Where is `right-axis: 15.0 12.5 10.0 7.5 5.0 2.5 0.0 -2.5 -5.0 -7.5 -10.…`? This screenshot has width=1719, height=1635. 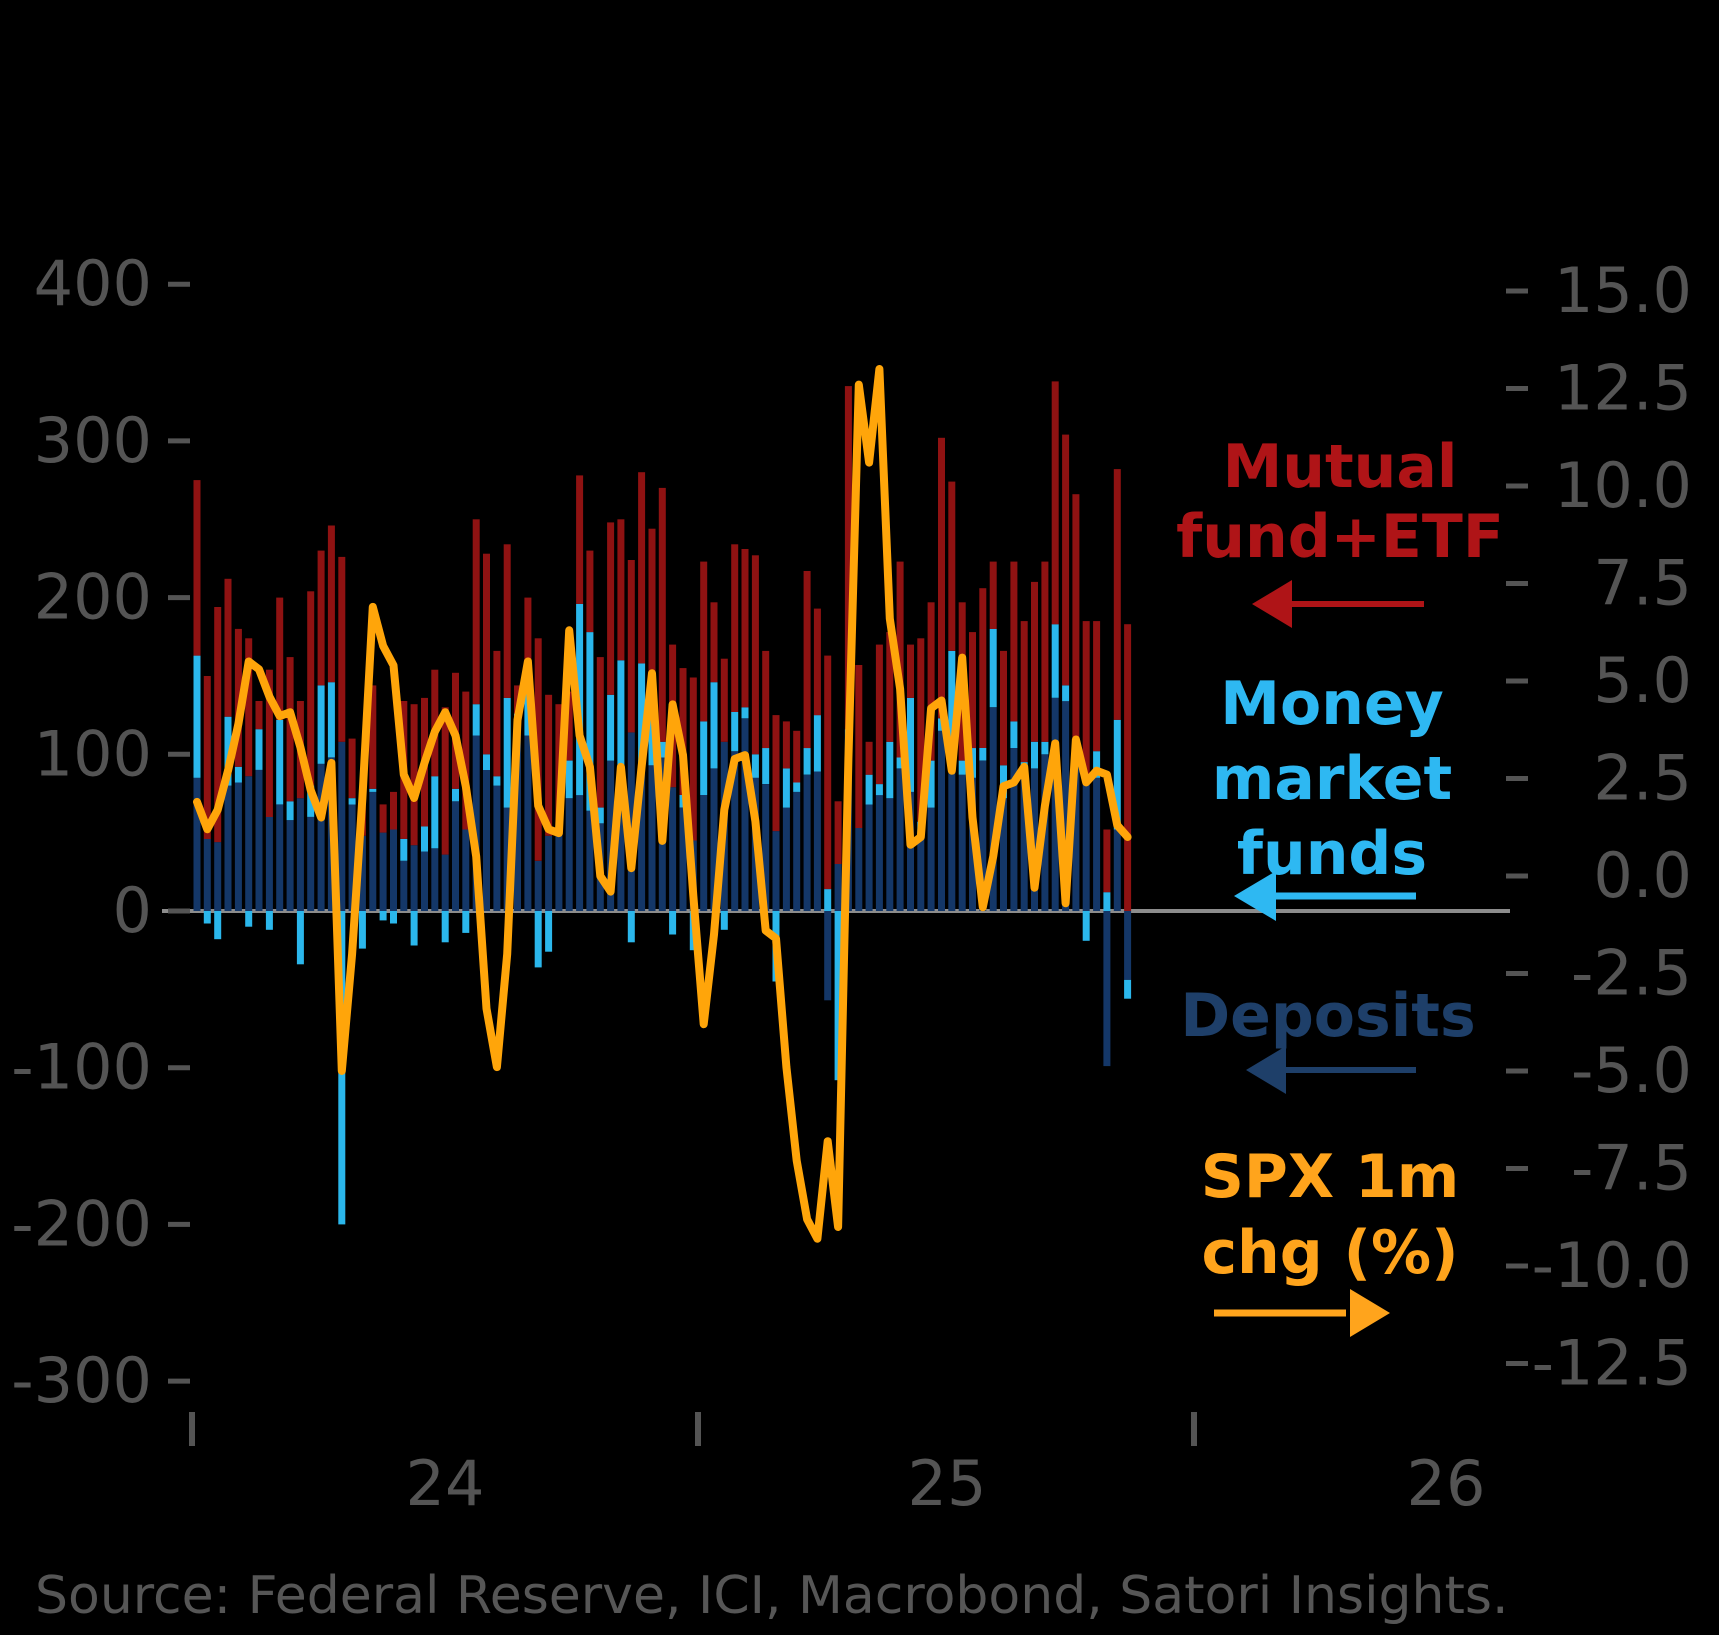
right-axis: 15.0 12.5 10.0 7.5 5.0 2.5 0.0 -2.5 -5.0 -7.5 -10.… is located at coordinates (1599, 827).